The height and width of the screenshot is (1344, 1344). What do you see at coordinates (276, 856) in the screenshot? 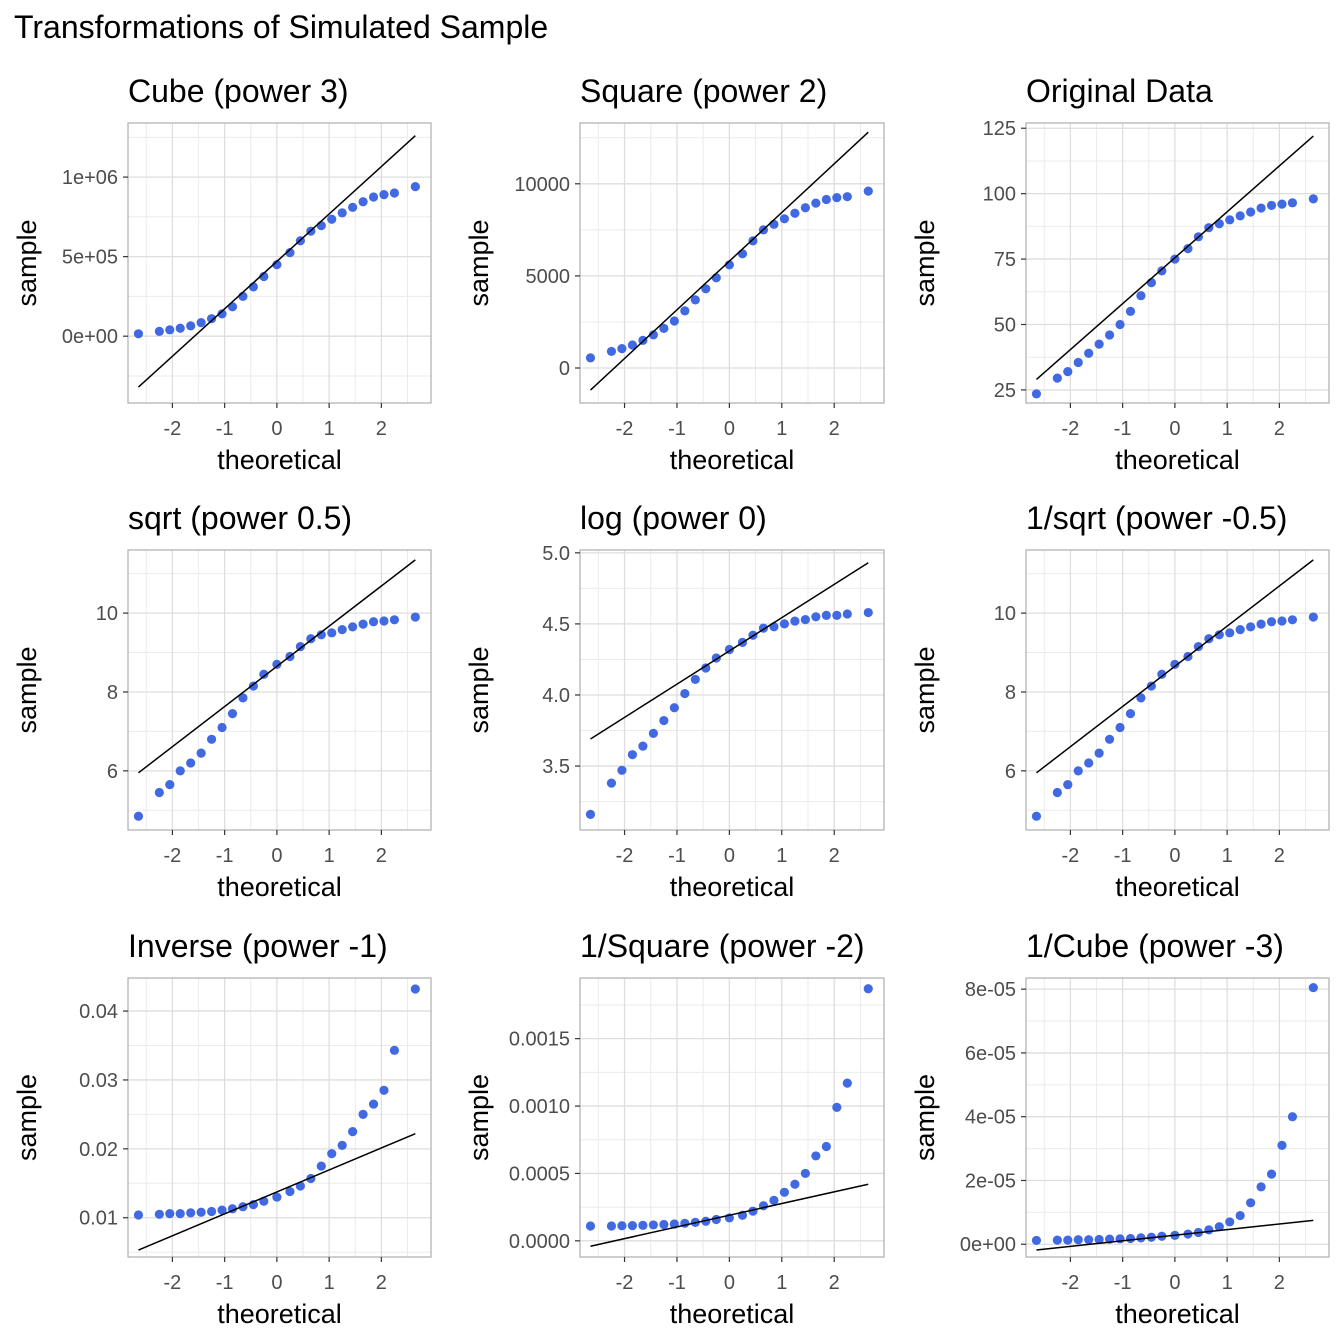
I see `x-tick-label: 0` at bounding box center [276, 856].